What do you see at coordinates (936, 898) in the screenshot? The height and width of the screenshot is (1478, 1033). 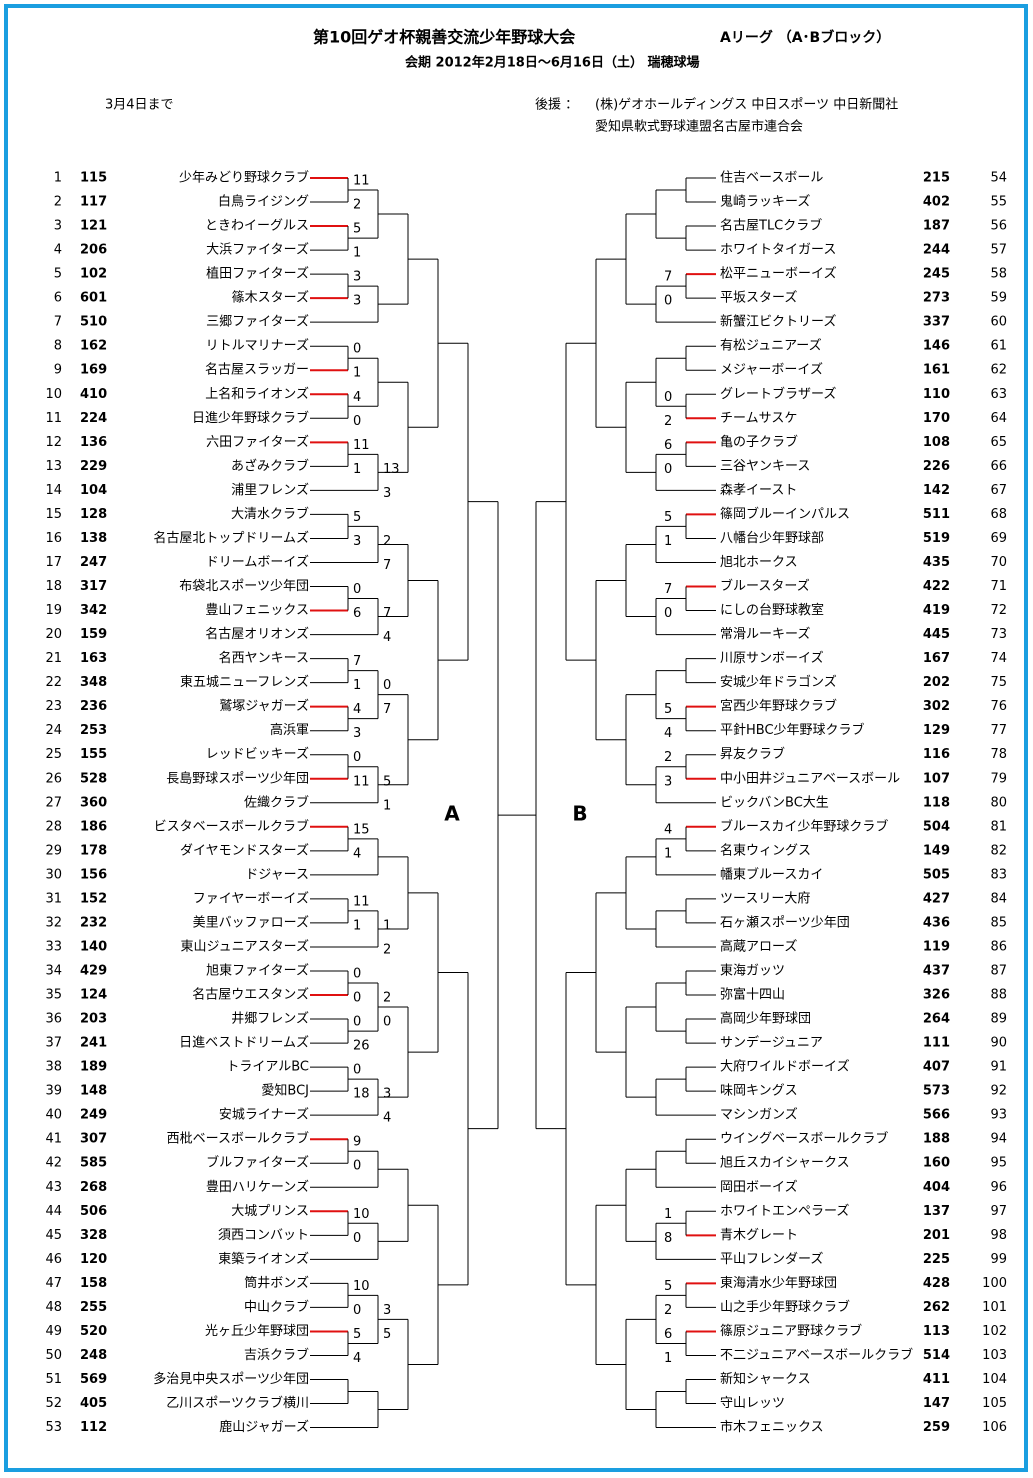 I see `team-code: 427` at bounding box center [936, 898].